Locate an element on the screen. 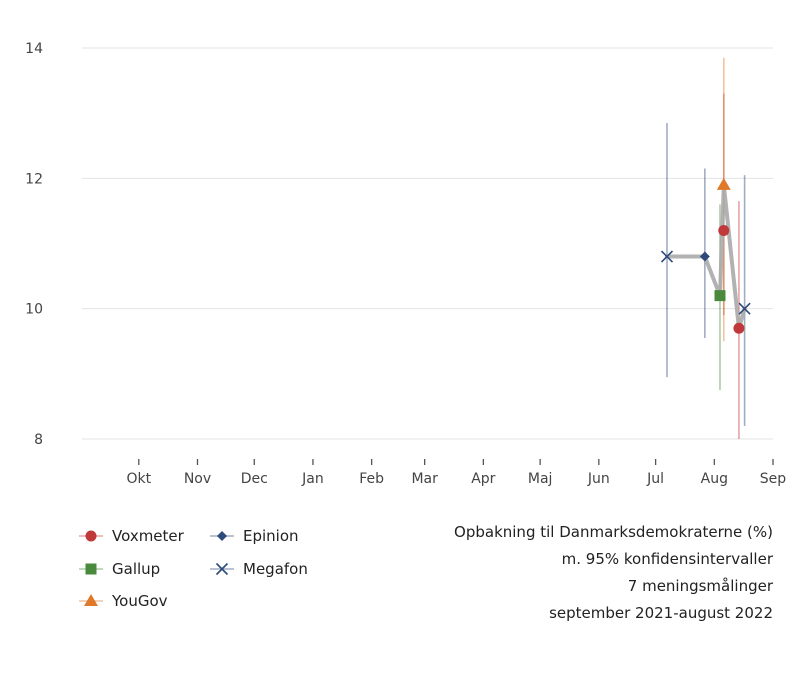  legend-item-gallup: Gallup is located at coordinates (119, 569).